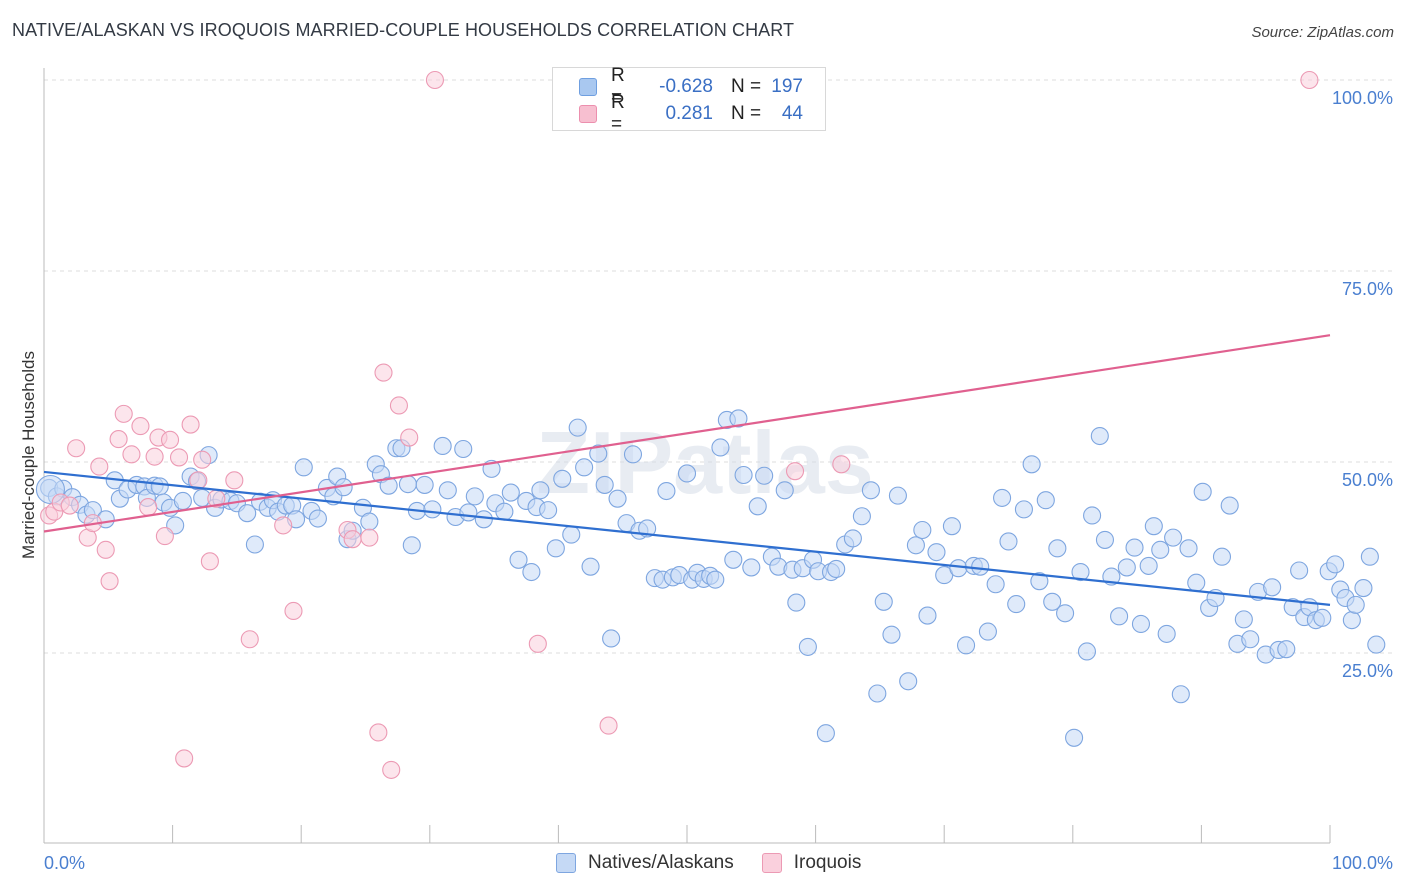 Image resolution: width=1406 pixels, height=892 pixels. I want to click on legend-swatch-iroquois, so click(588, 114).